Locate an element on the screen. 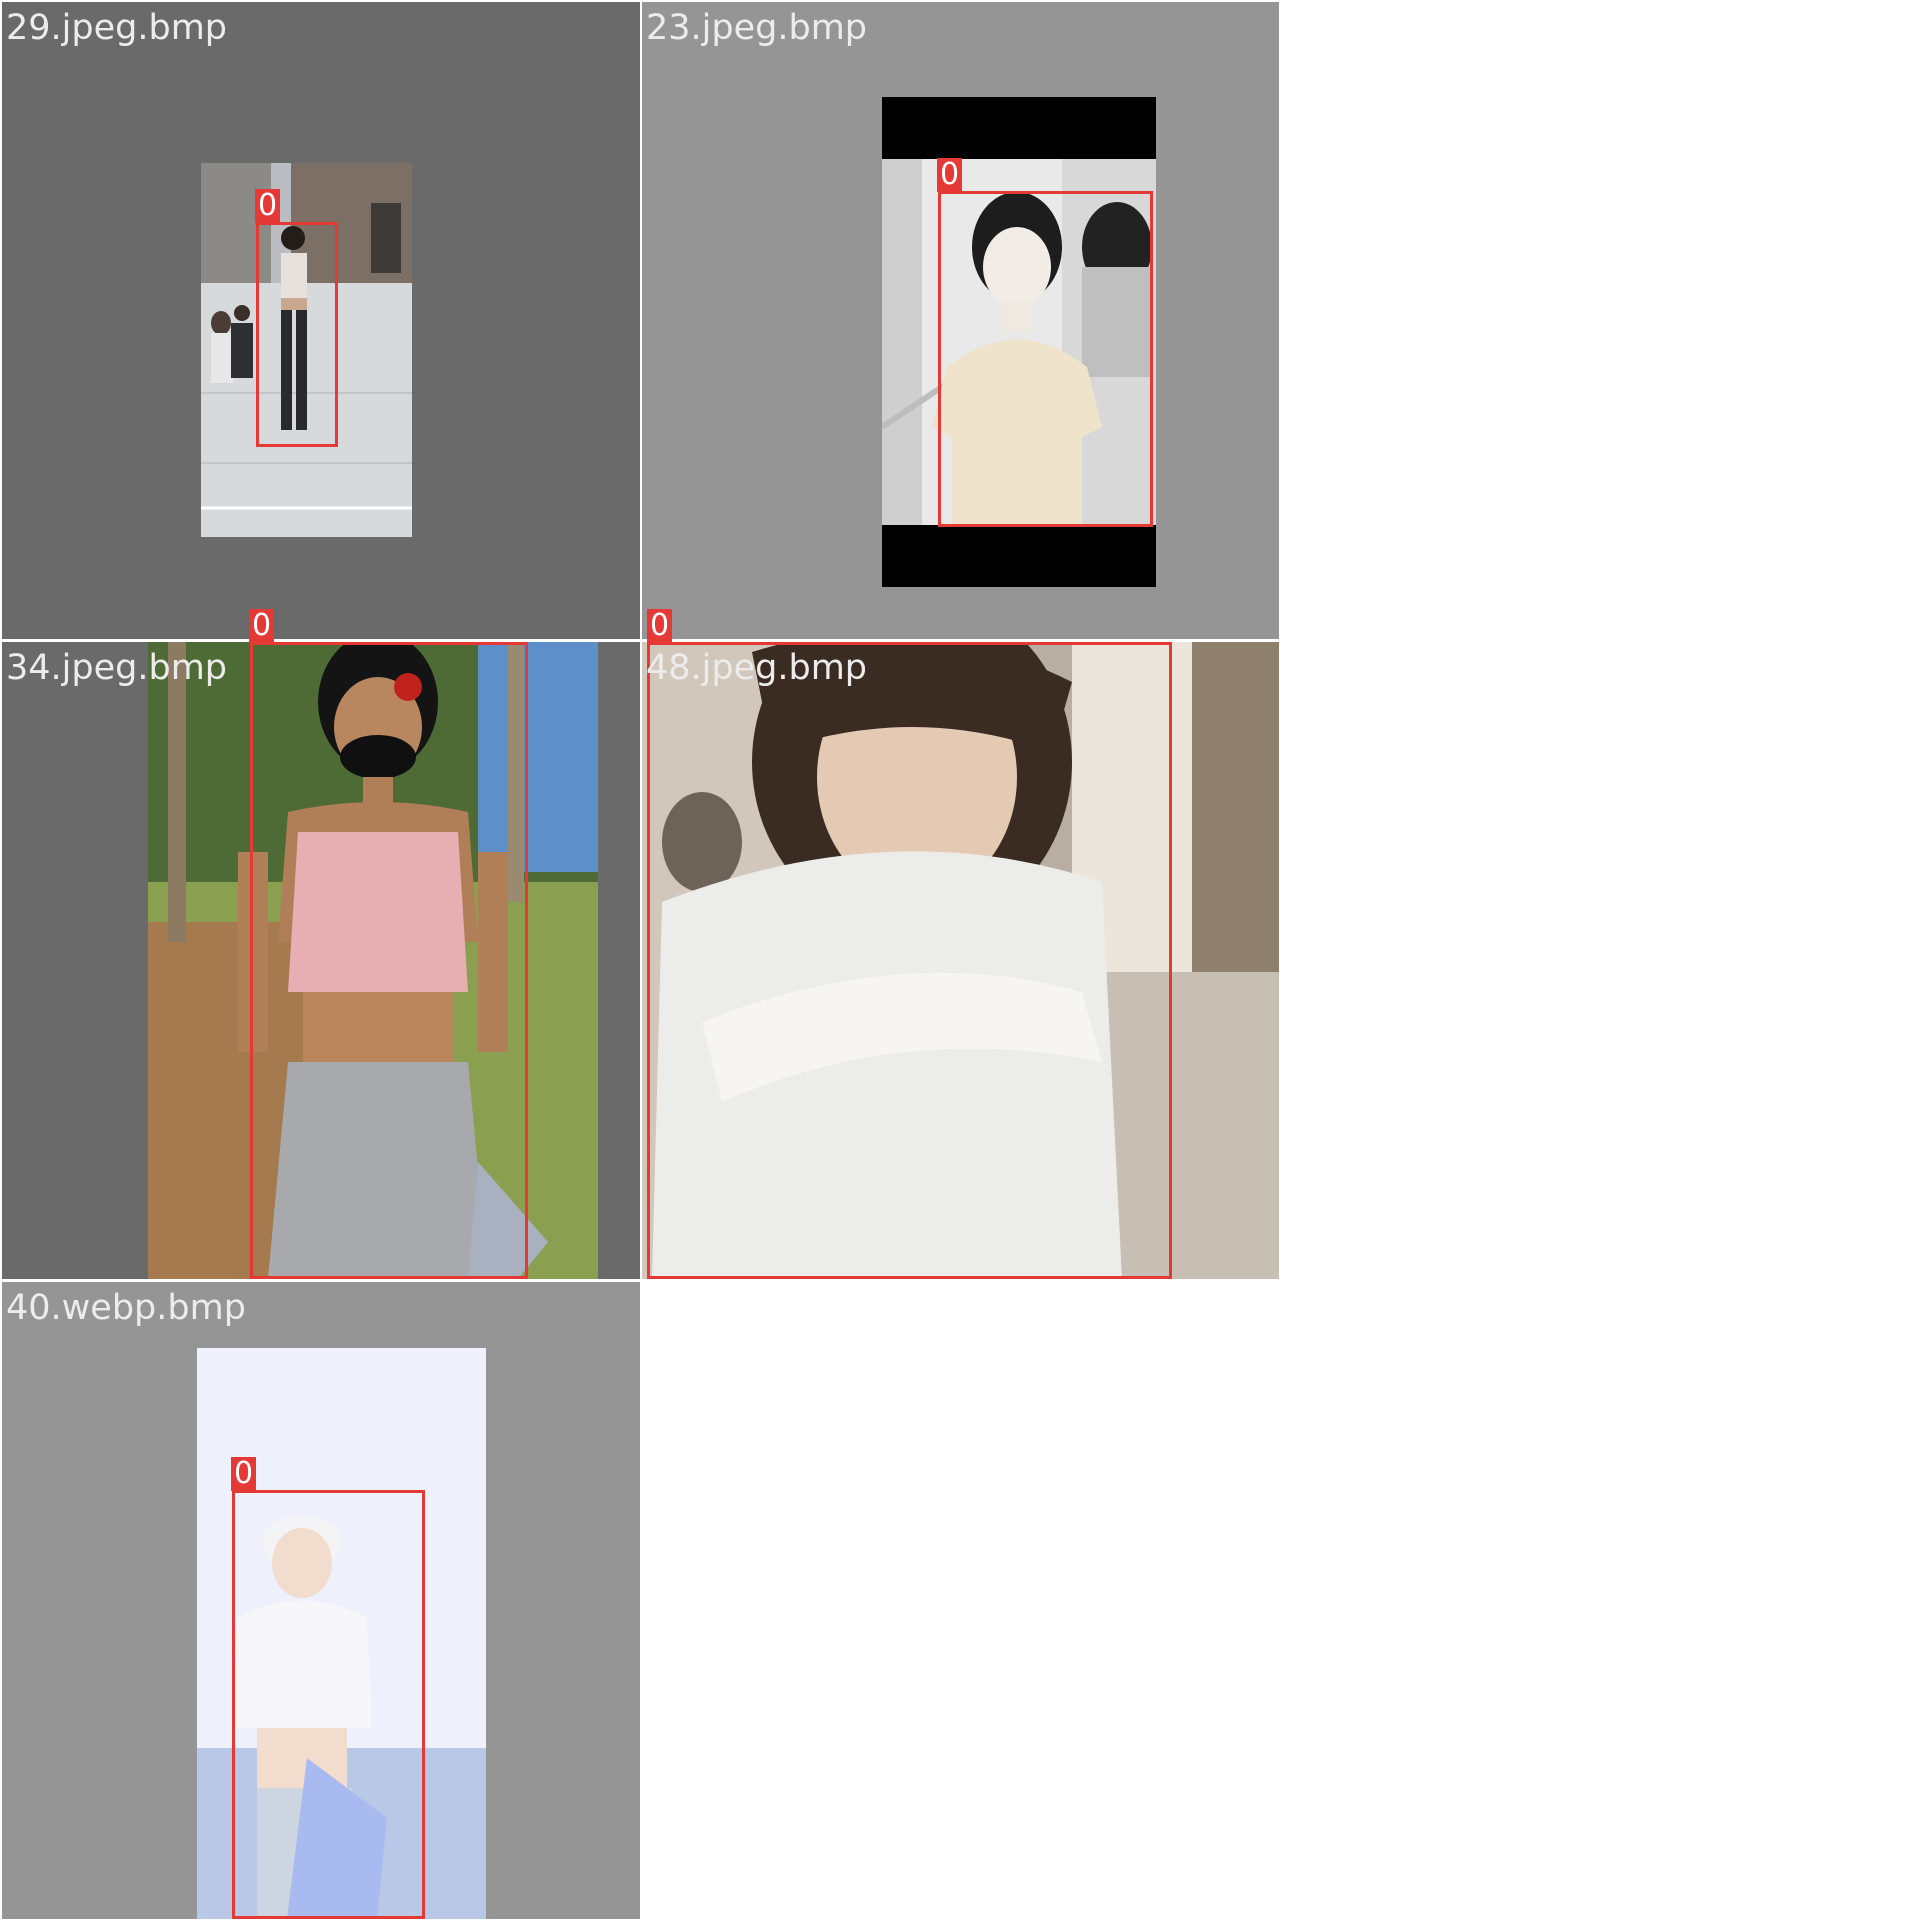  photo-seaside-portrait is located at coordinates (341, 1633).